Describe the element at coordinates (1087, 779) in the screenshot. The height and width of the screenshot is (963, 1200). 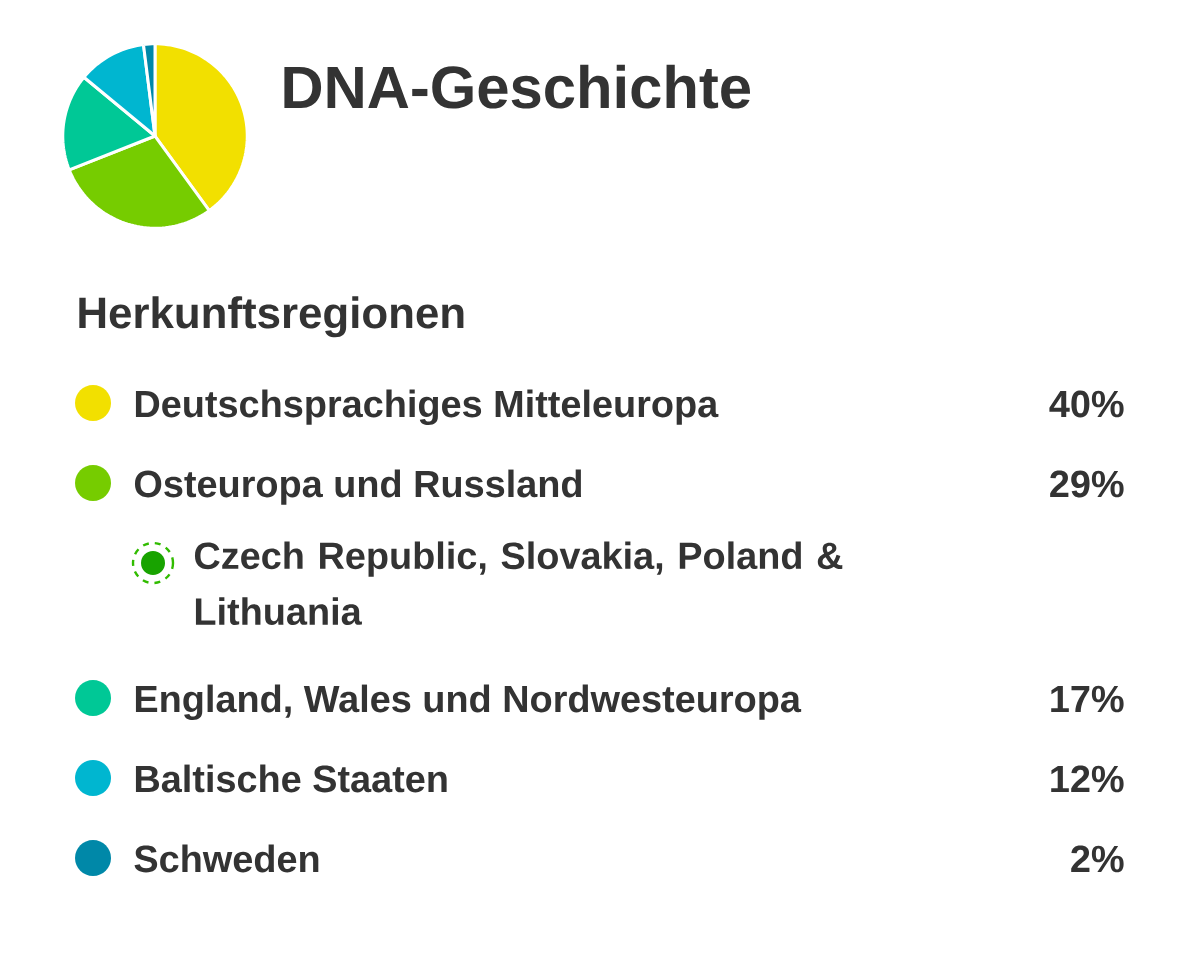
I see `data-label: 12%` at that location.